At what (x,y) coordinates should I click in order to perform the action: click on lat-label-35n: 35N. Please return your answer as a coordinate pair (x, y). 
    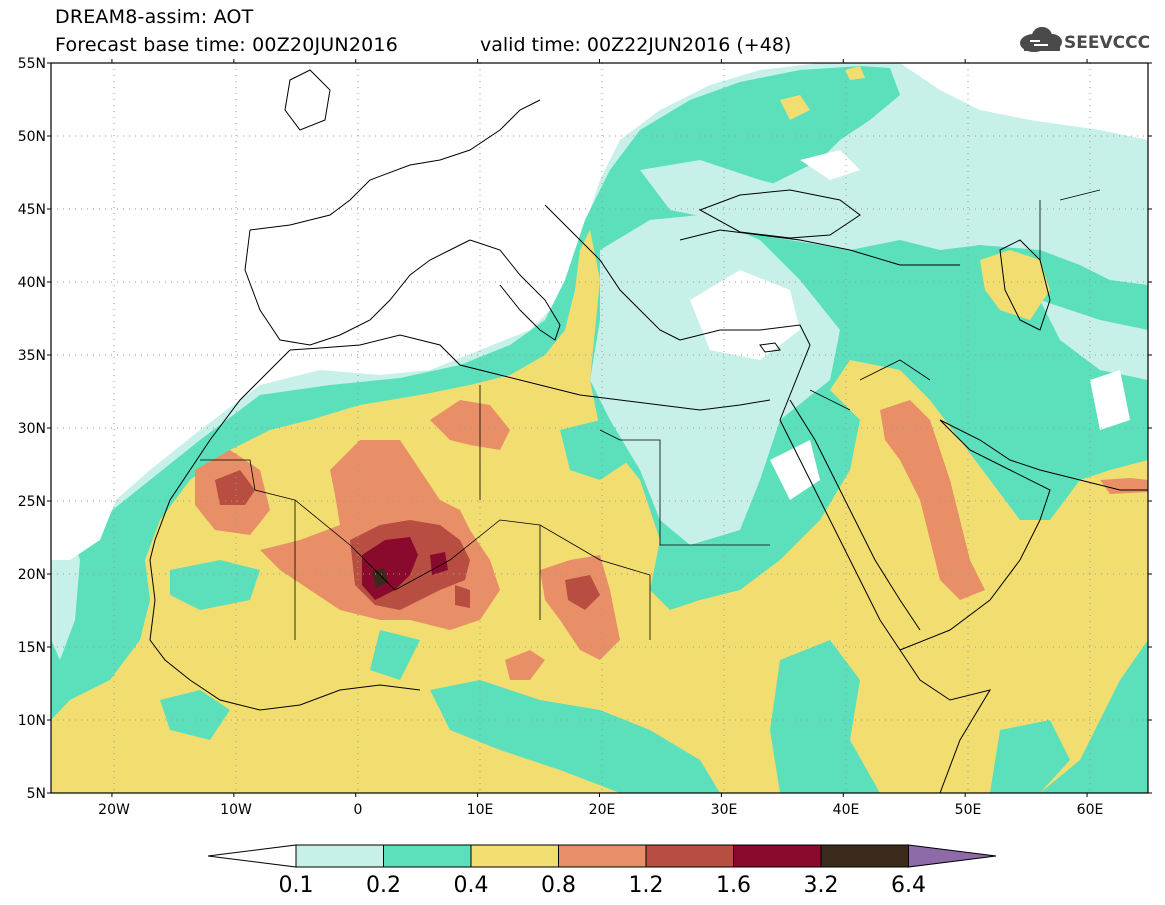
    Looking at the image, I should click on (32, 356).